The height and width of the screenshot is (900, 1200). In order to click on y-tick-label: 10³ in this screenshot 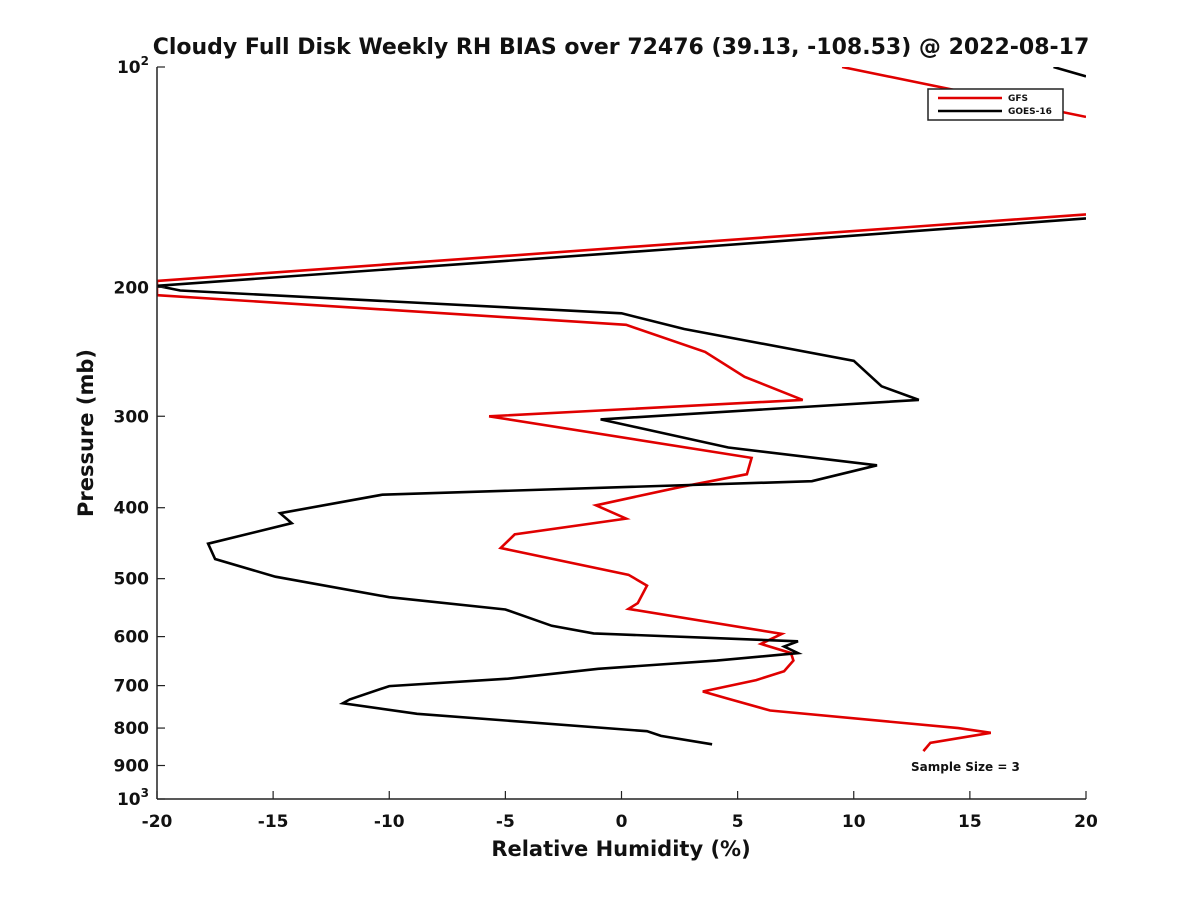, I will do `click(133, 798)`.